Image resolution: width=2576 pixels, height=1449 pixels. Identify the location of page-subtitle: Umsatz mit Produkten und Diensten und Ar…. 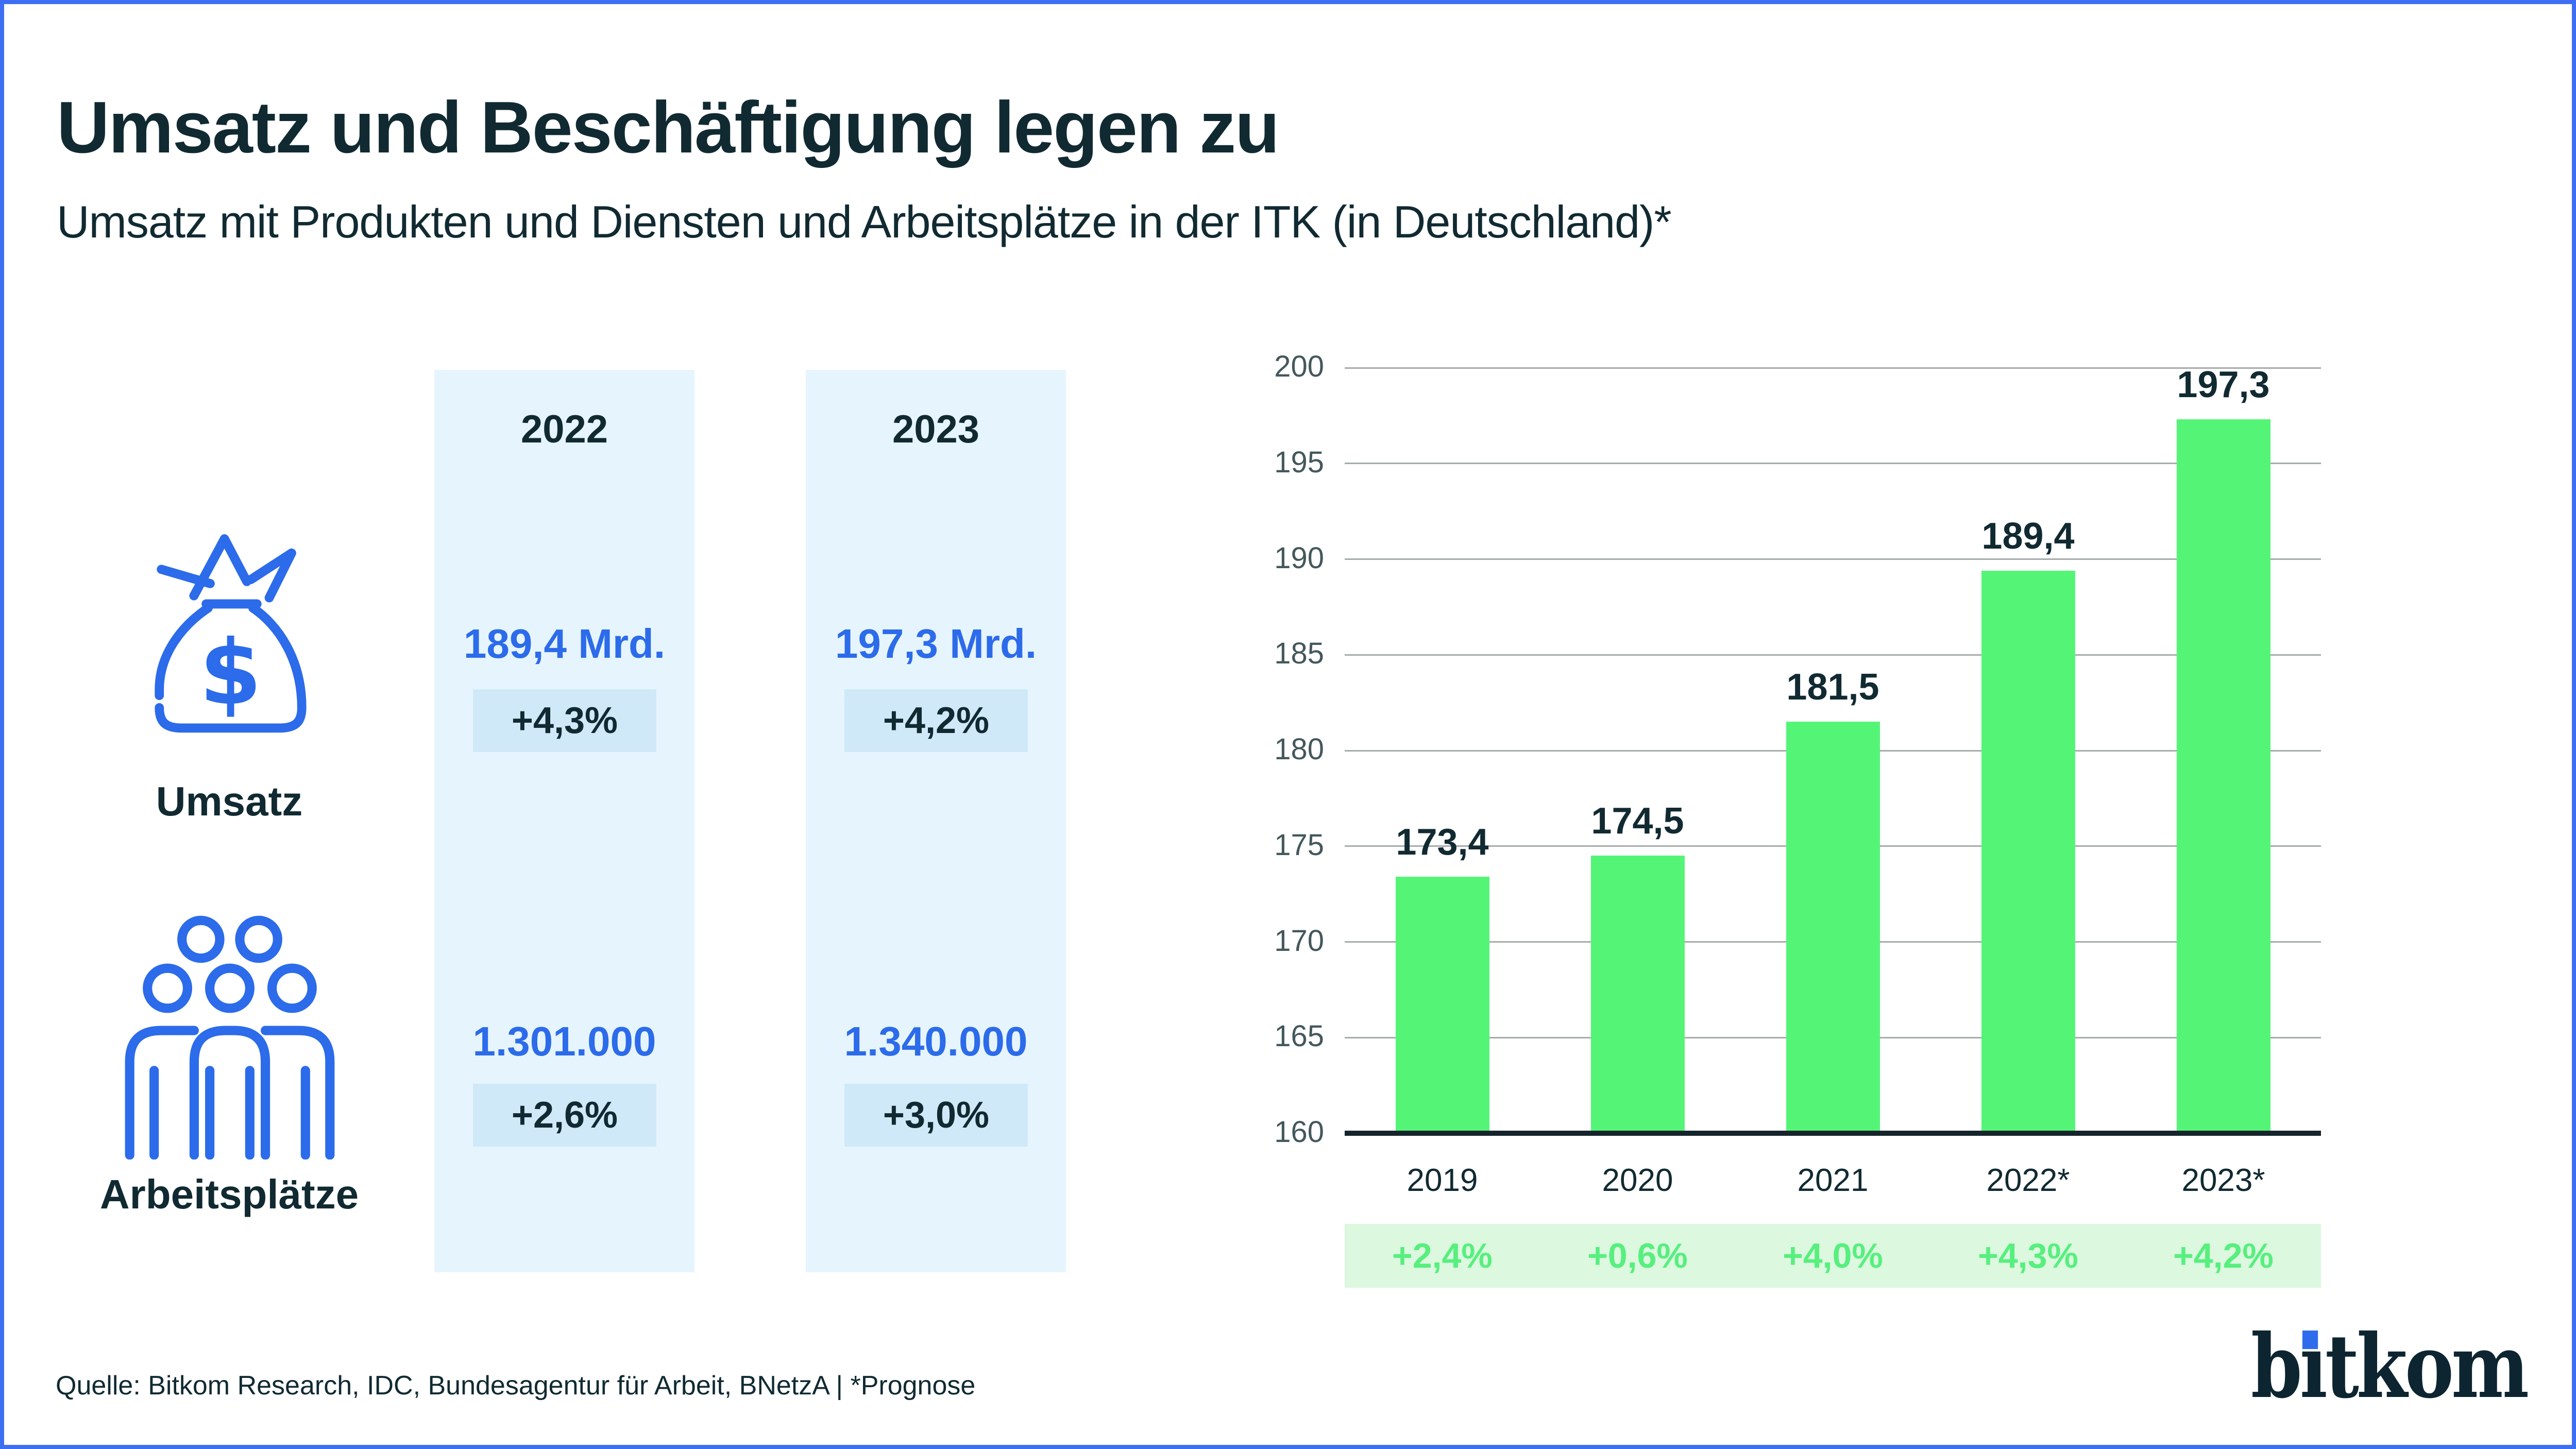
(864, 222).